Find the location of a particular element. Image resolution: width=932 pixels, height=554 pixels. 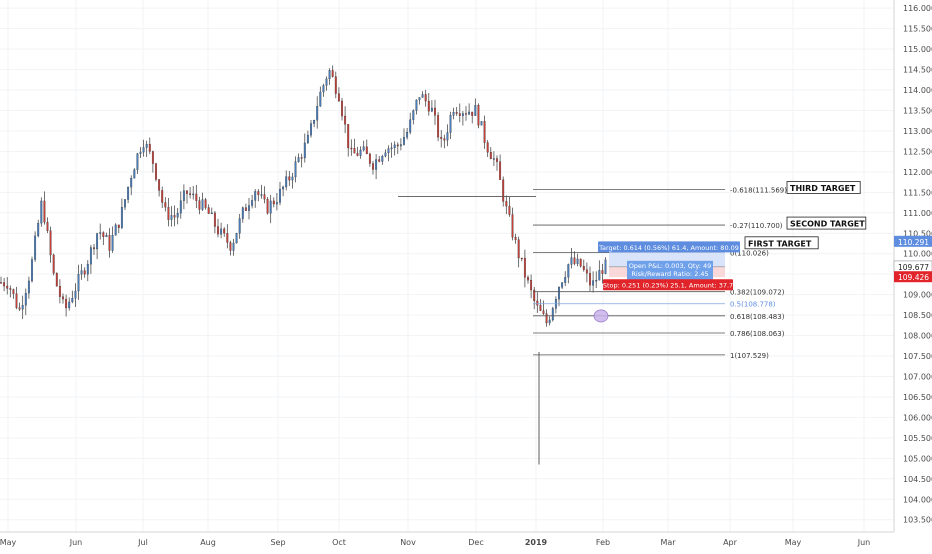

x-tick-label: Sep is located at coordinates (277, 542).